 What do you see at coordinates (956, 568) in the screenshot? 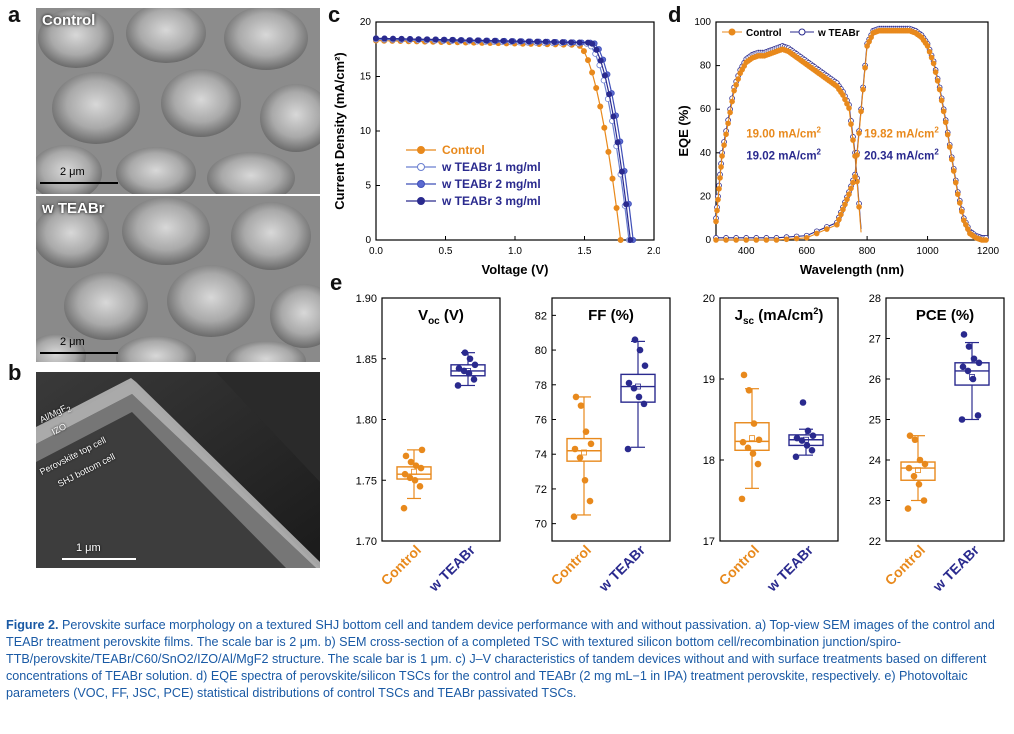
I see `box-category-label: w TEABr` at bounding box center [956, 568].